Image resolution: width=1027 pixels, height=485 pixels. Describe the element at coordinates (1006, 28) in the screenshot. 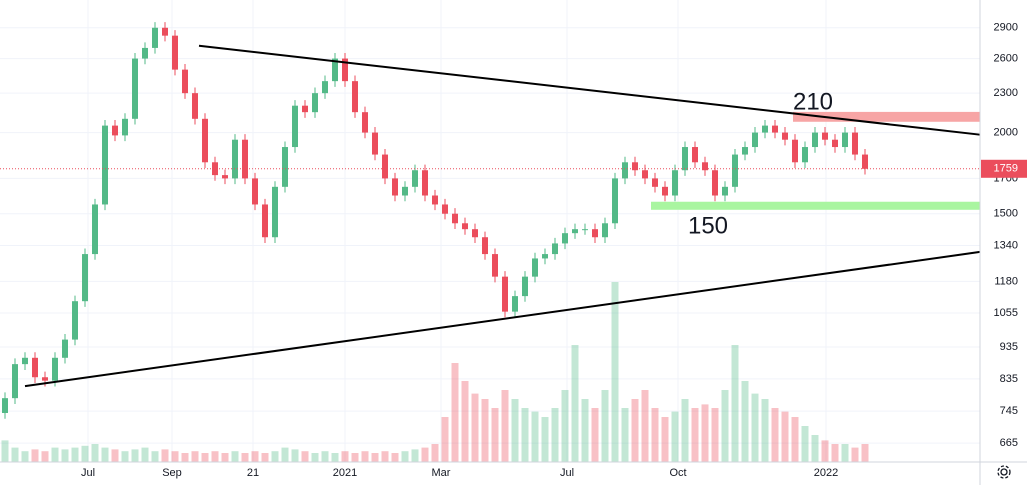

I see `y-tick-label: 2900` at that location.